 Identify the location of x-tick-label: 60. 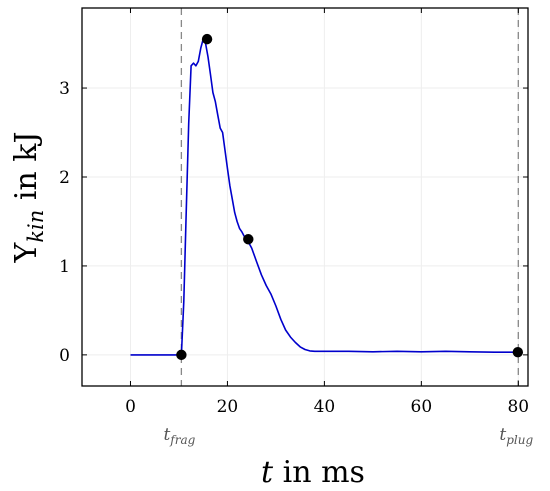
(422, 407).